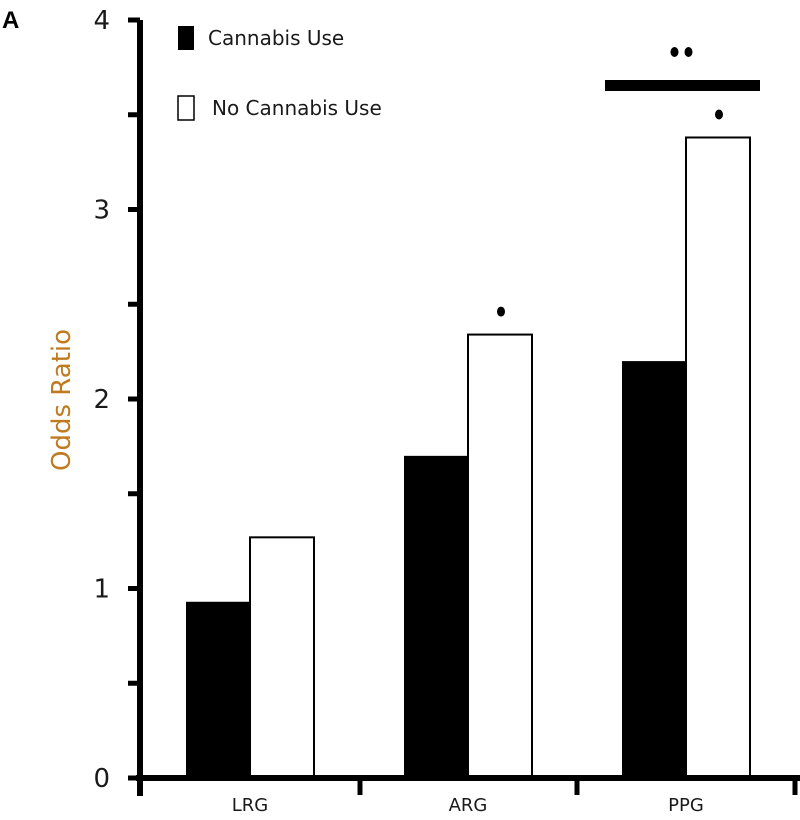 The image size is (800, 820). Describe the element at coordinates (500, 556) in the screenshot. I see `bar-arg-no-cannabis` at that location.